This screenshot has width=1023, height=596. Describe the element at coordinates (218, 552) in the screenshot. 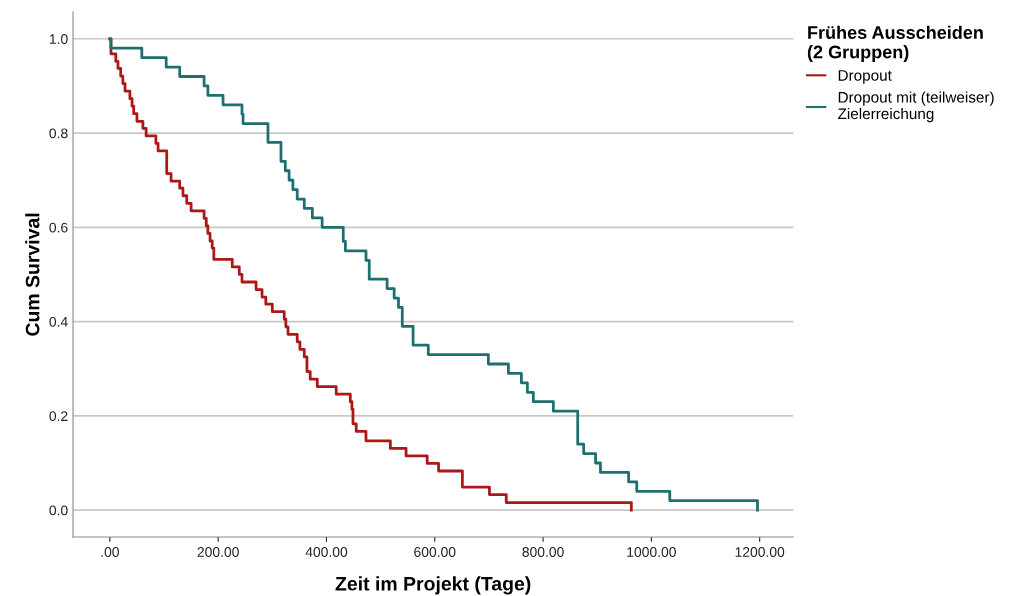

I see `x-tick-label: 200.00` at that location.